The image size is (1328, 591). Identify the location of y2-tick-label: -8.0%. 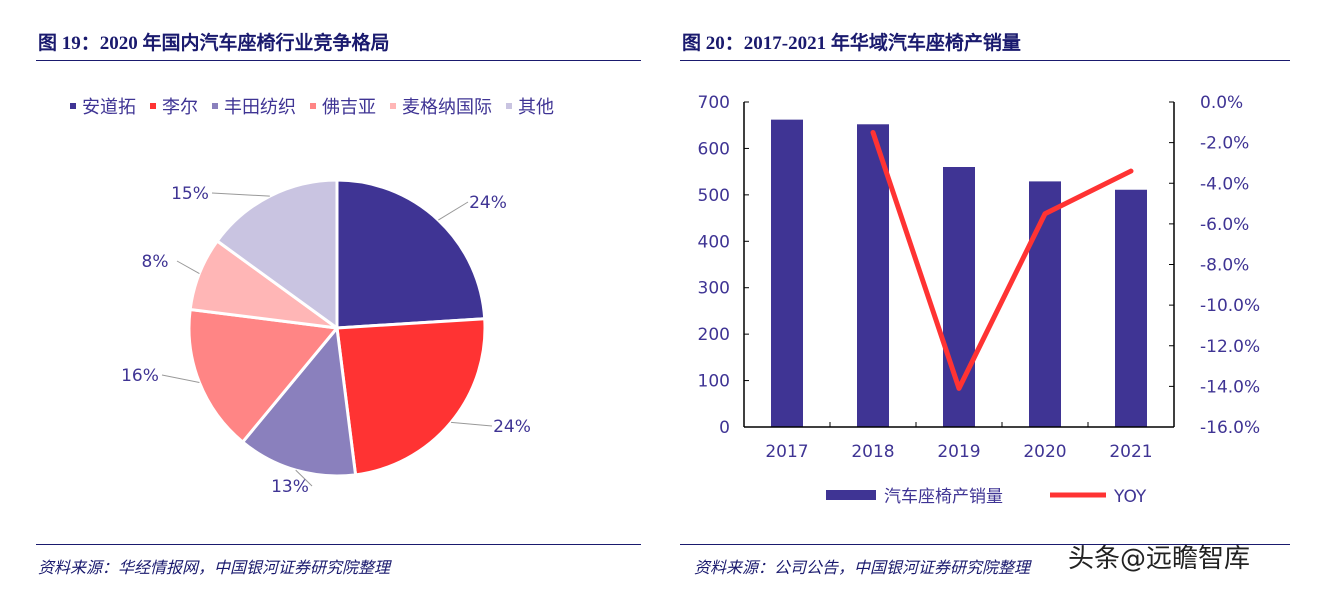
(1224, 266).